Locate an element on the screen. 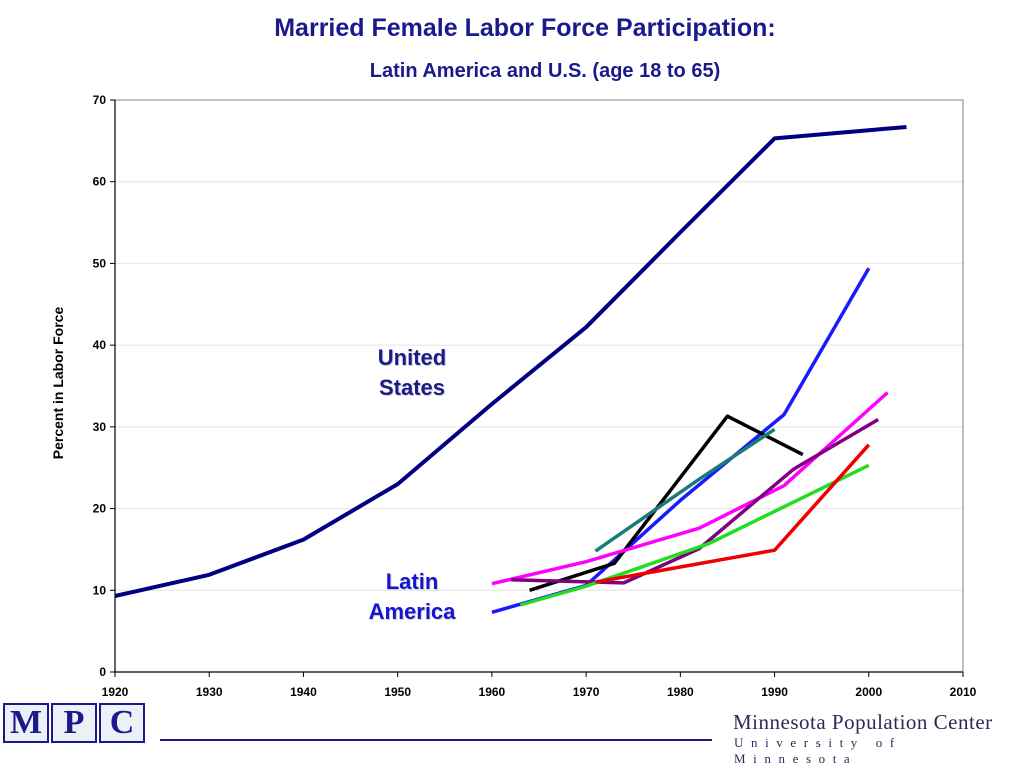  y-tick-label-70: 70 is located at coordinates (100, 100).